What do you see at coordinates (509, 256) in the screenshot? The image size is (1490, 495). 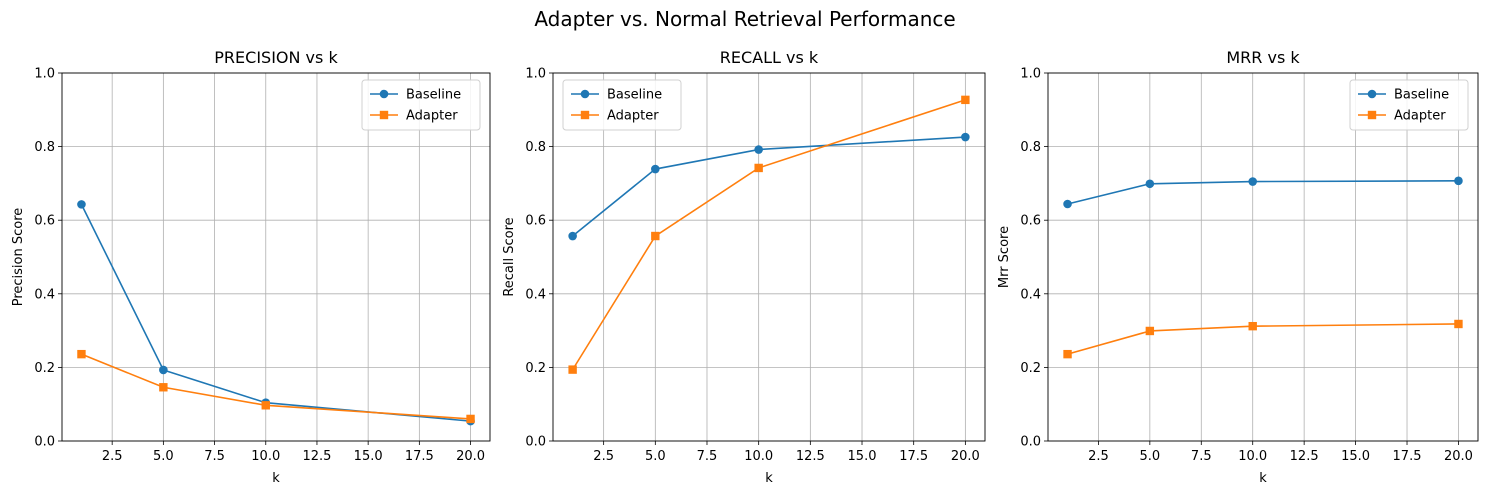 I see `y-axis-label: Recall Score` at bounding box center [509, 256].